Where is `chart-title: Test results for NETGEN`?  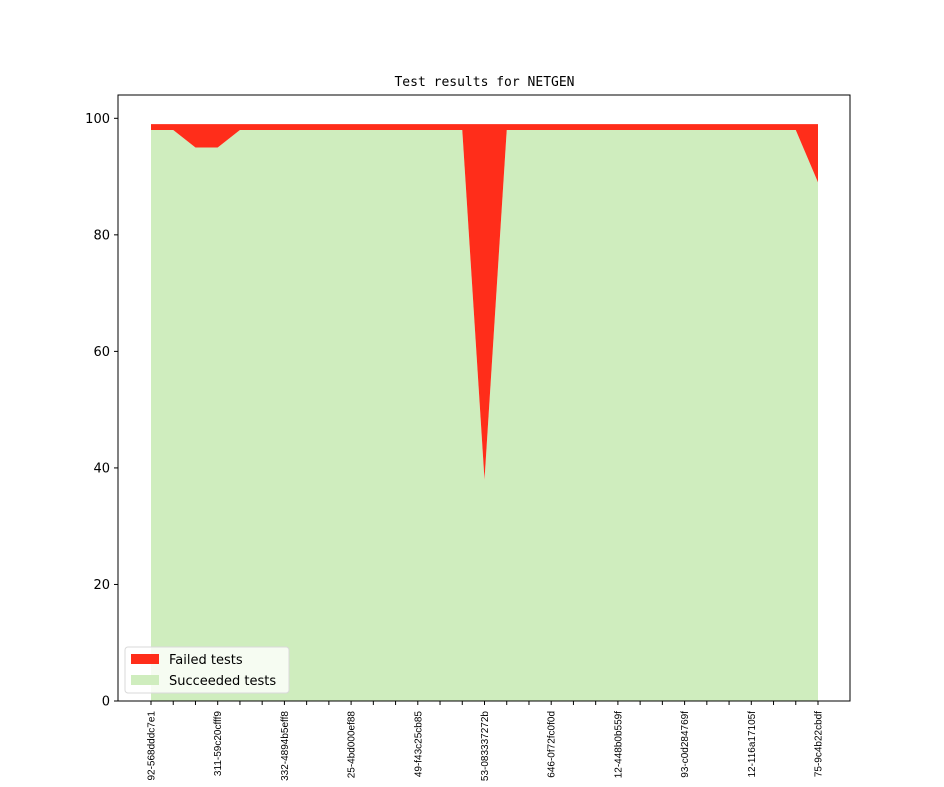 chart-title: Test results for NETGEN is located at coordinates (484, 82).